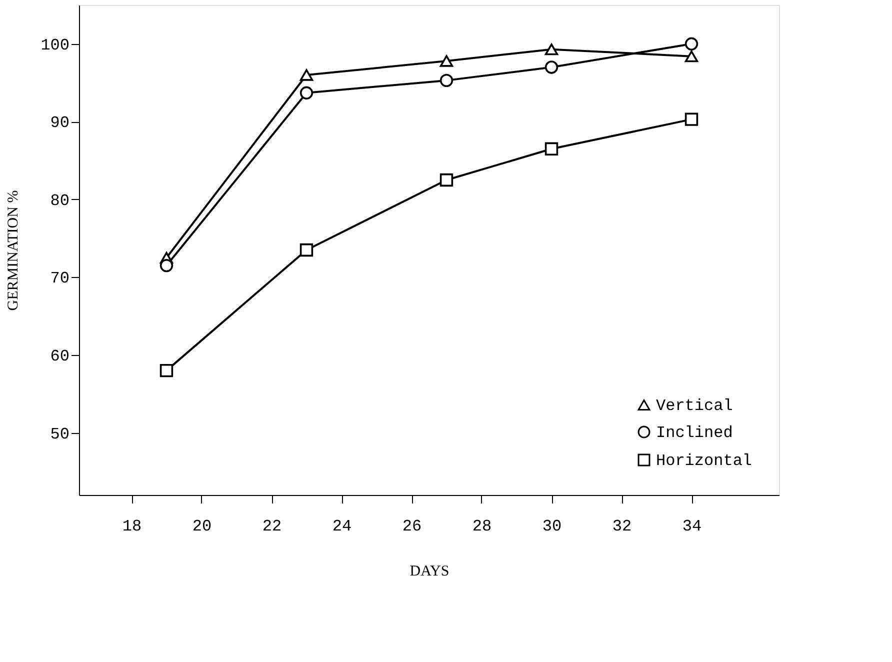  Describe the element at coordinates (694, 433) in the screenshot. I see `legend-label: Inclined` at that location.